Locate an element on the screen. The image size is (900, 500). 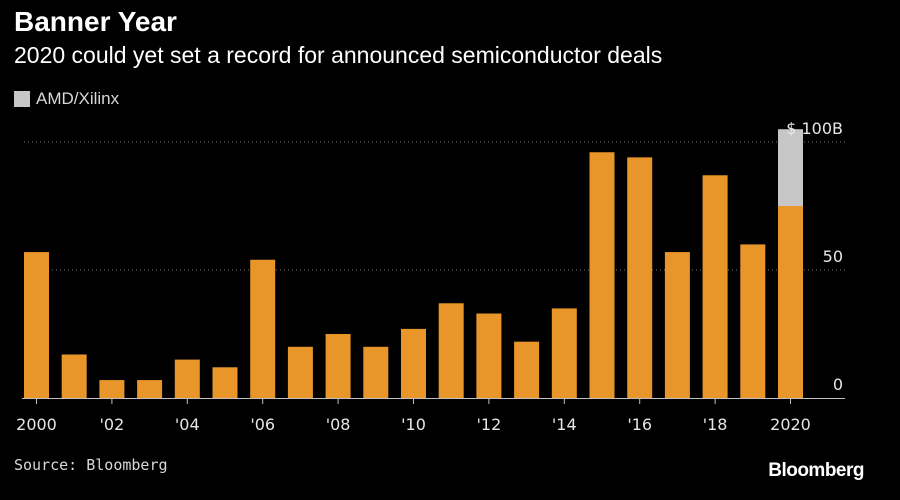
x-tick-label: '08 is located at coordinates (338, 424).